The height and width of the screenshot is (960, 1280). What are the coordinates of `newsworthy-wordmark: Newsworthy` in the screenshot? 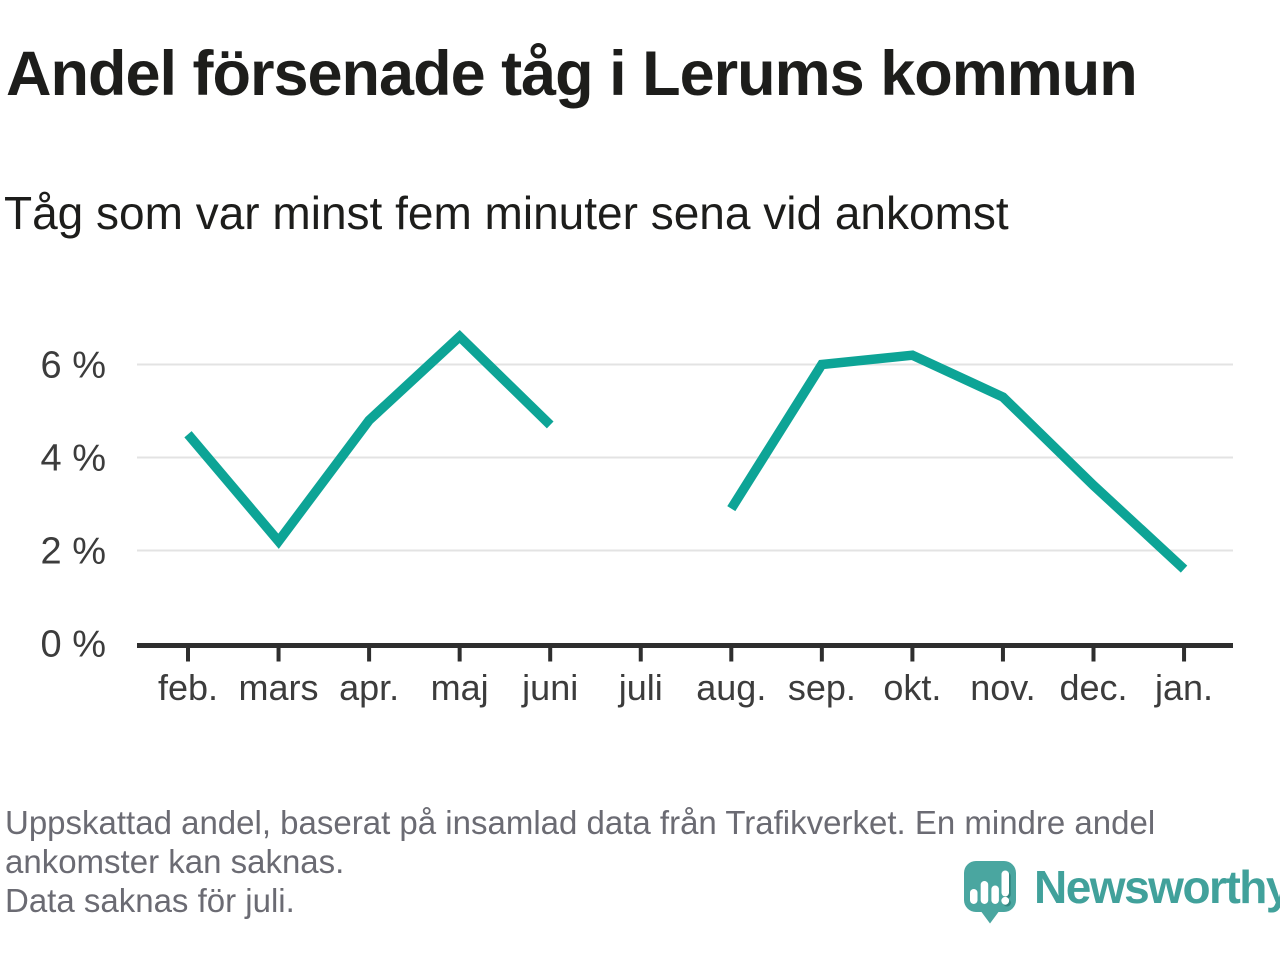 It's located at (1157, 887).